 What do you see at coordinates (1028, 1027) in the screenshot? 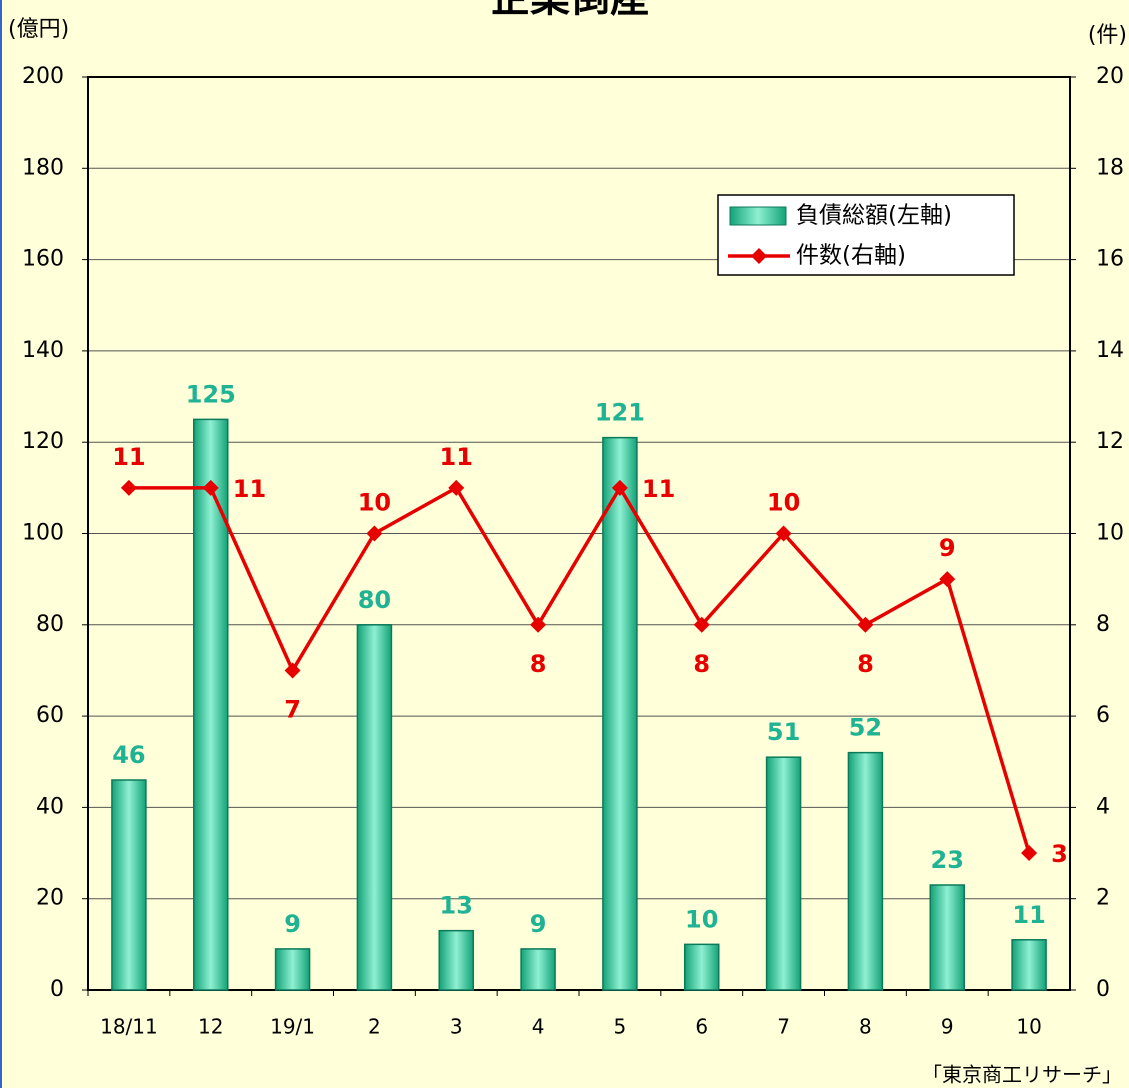
I see `x-tick-label: 10` at bounding box center [1028, 1027].